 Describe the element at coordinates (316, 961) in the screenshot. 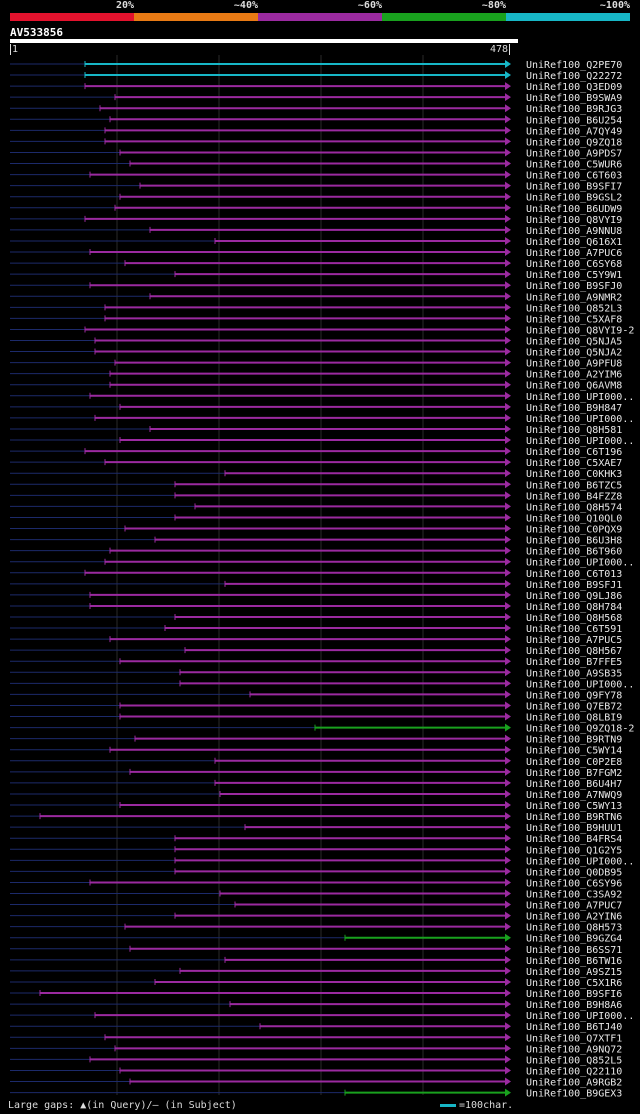

I see `hit-row: UniRef100_B6TW16` at that location.